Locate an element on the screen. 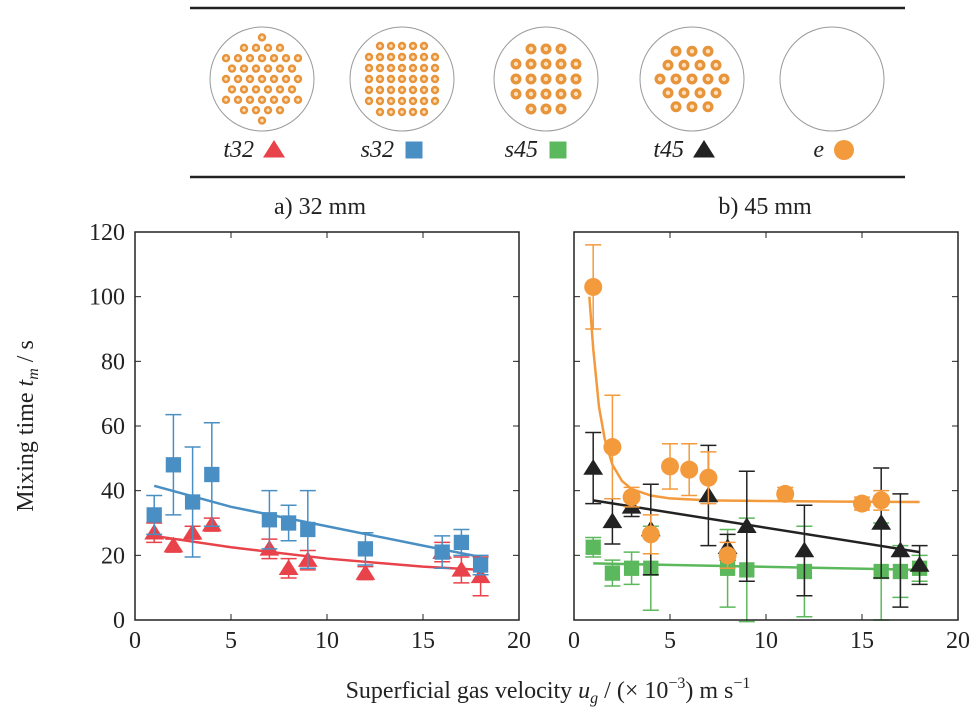 The image size is (978, 713). legend-label: s32 is located at coordinates (377, 150).